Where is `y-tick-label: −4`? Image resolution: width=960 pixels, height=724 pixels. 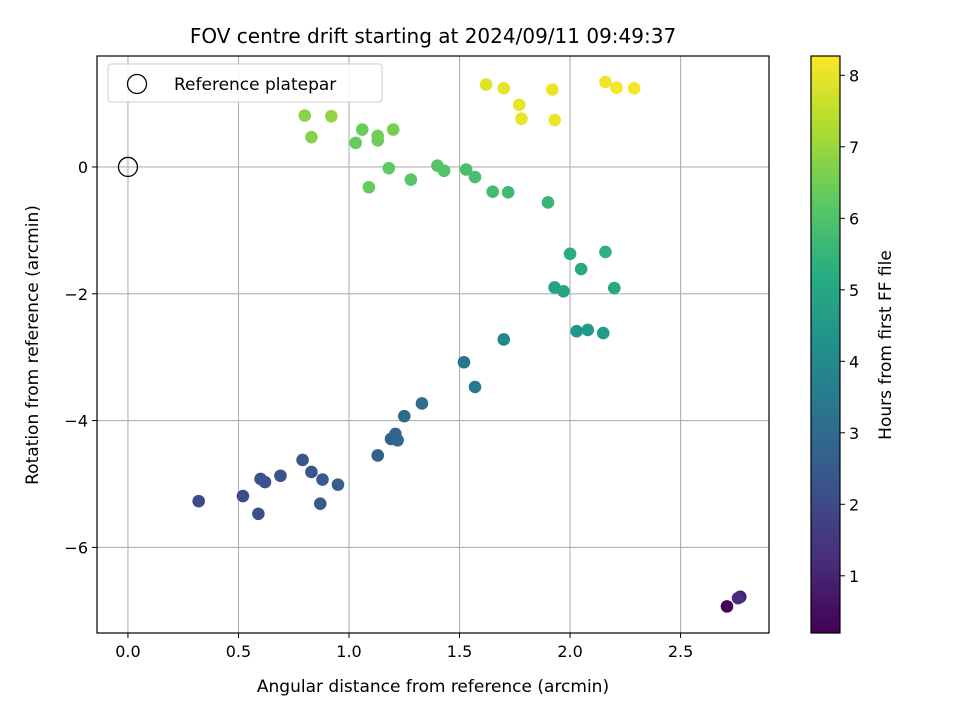
y-tick-label: −4 is located at coordinates (76, 421).